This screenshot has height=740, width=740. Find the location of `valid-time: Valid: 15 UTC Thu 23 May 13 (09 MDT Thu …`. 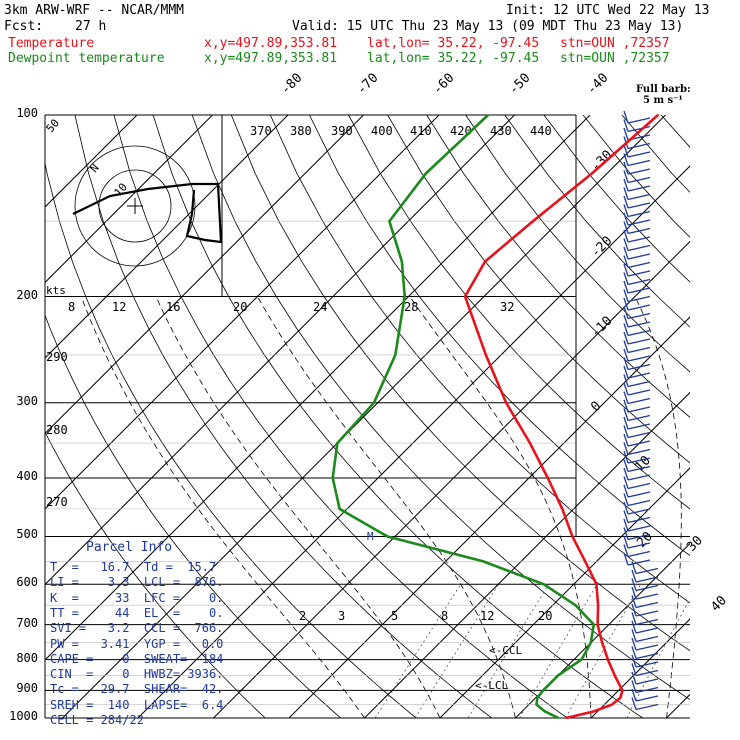

valid-time: Valid: 15 UTC Thu 23 May 13 (09 MDT Thu … is located at coordinates (488, 26).